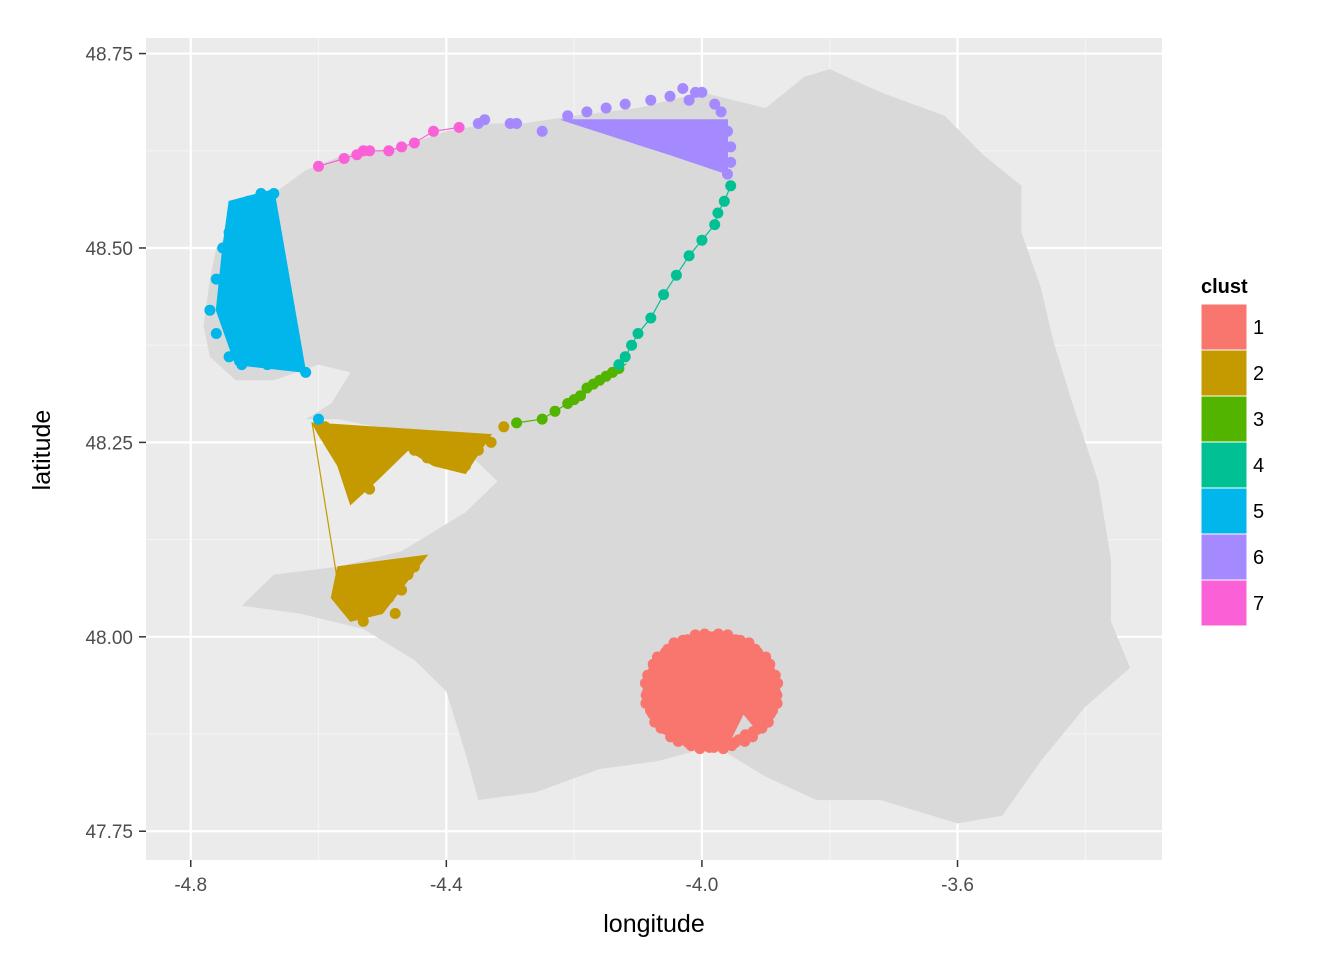 The height and width of the screenshot is (960, 1344). I want to click on cluster-2-link, so click(325, 502).